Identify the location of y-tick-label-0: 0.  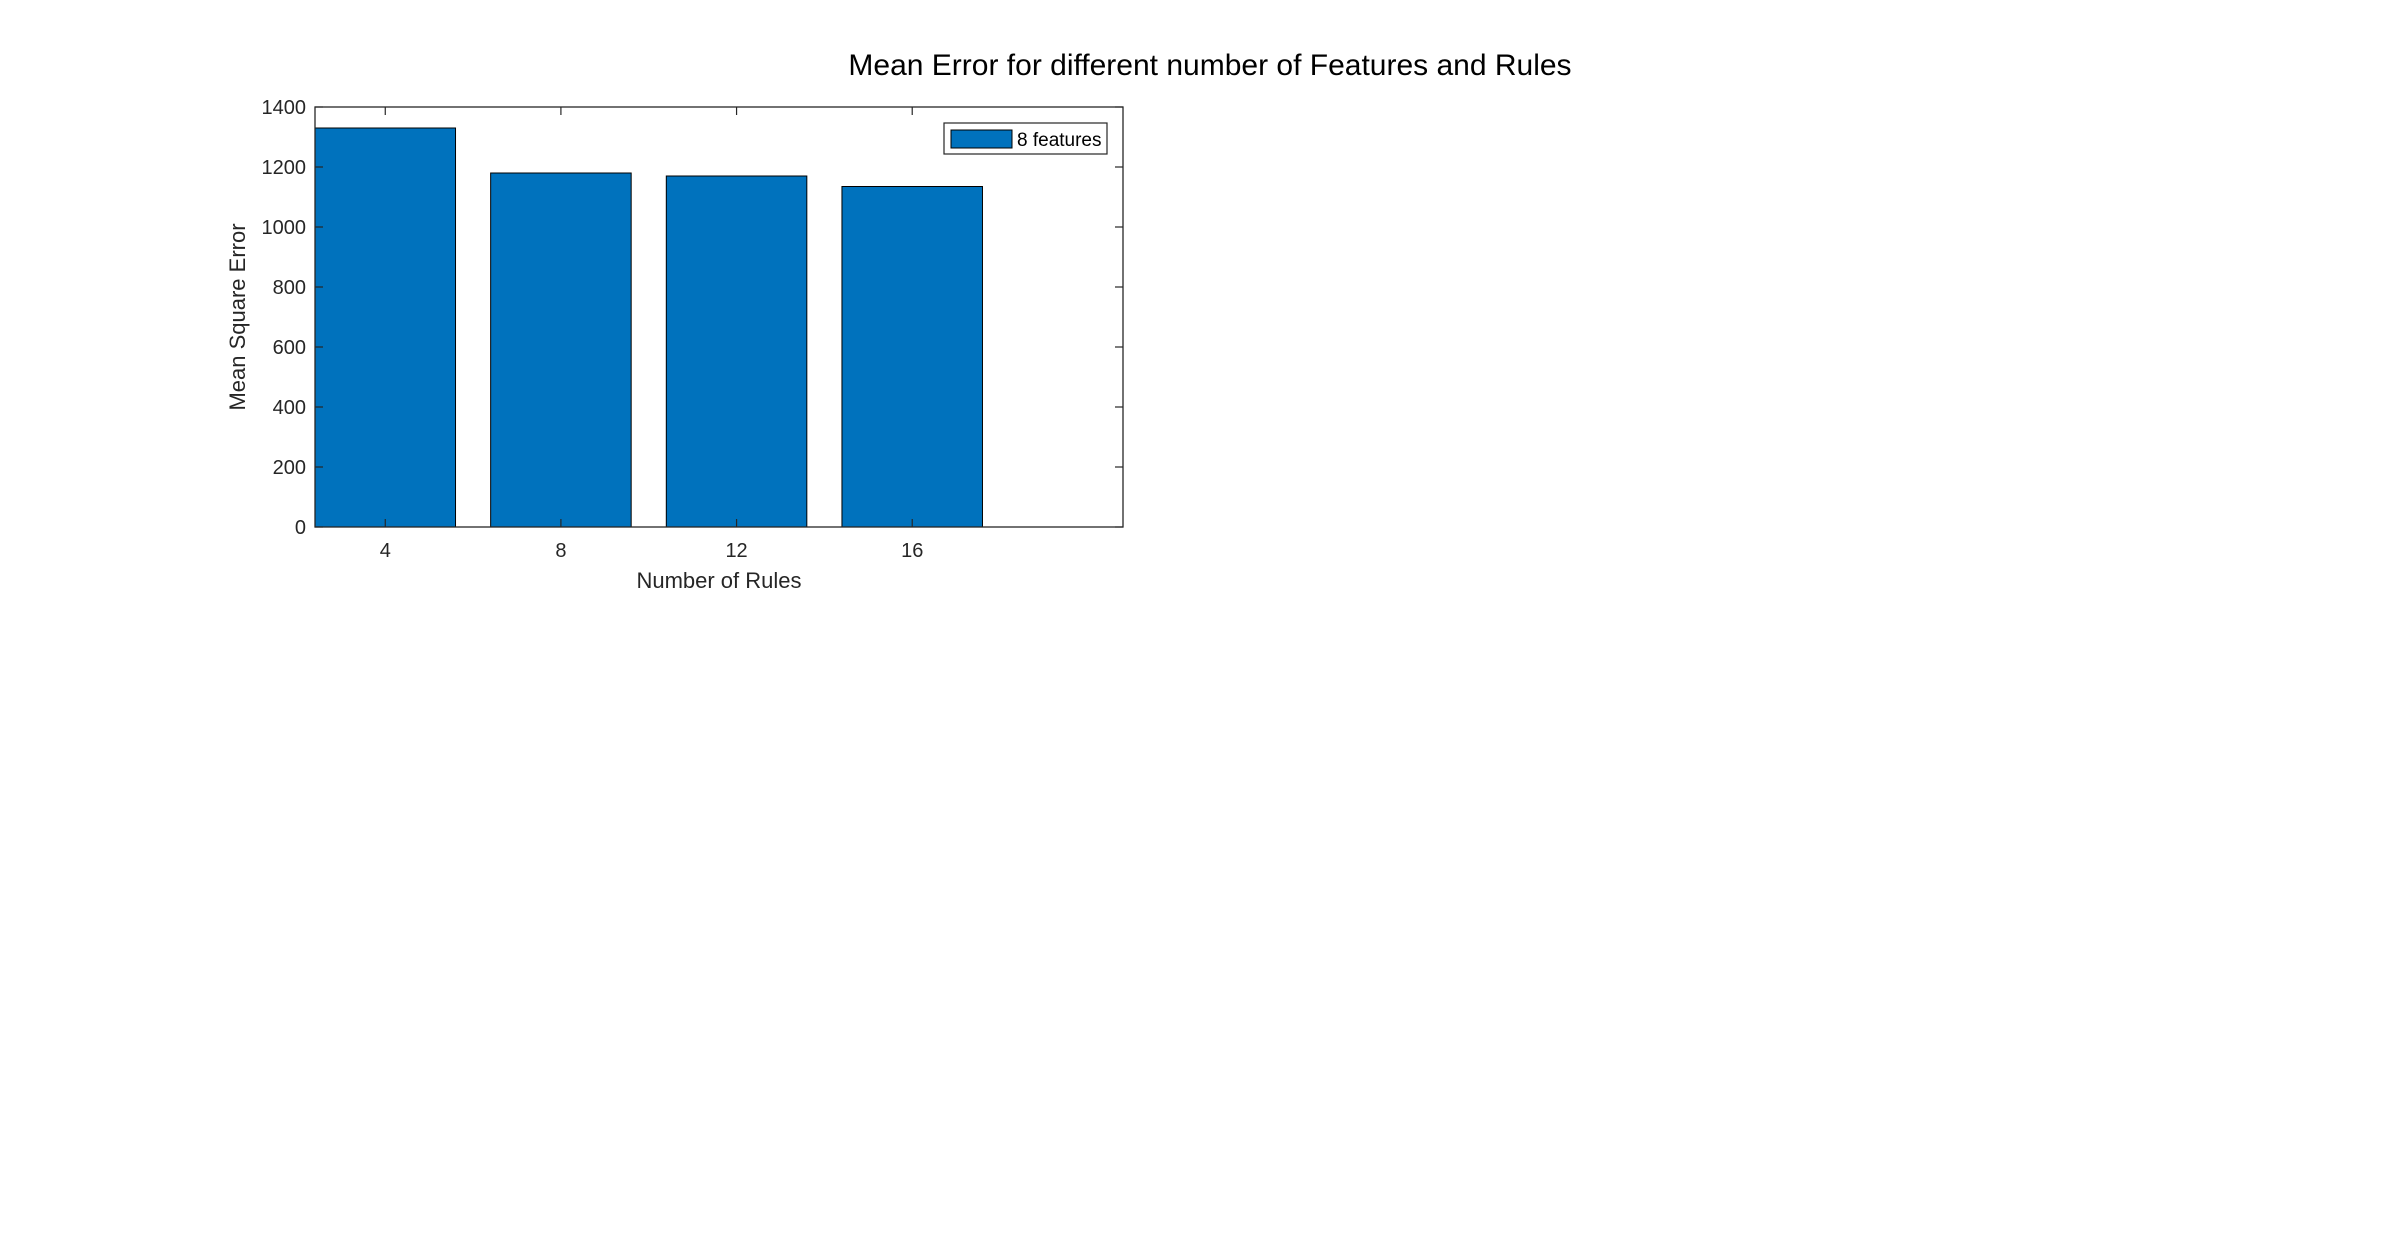
(300, 528).